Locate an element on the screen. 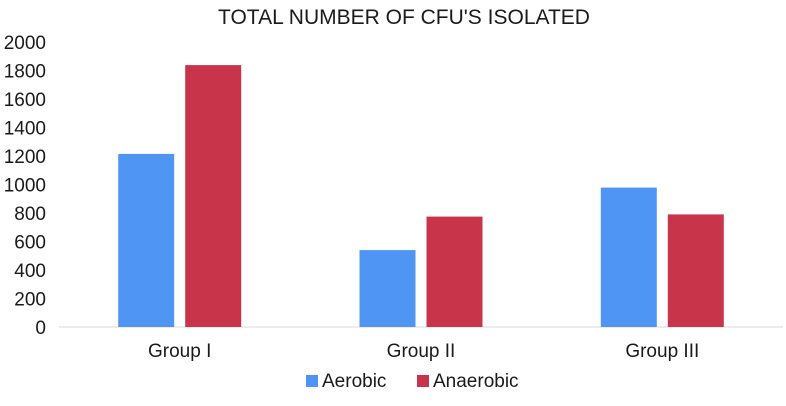 This screenshot has width=786, height=406. legend-label: Anaerobic is located at coordinates (476, 381).